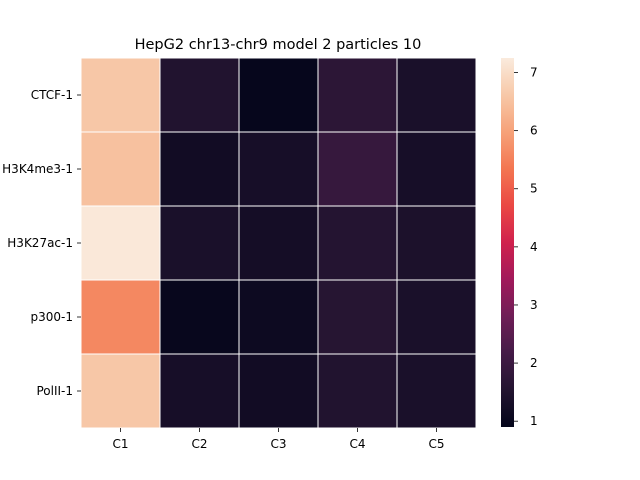 The height and width of the screenshot is (480, 640). What do you see at coordinates (534, 73) in the screenshot?
I see `colorbar-tick-label: 7` at bounding box center [534, 73].